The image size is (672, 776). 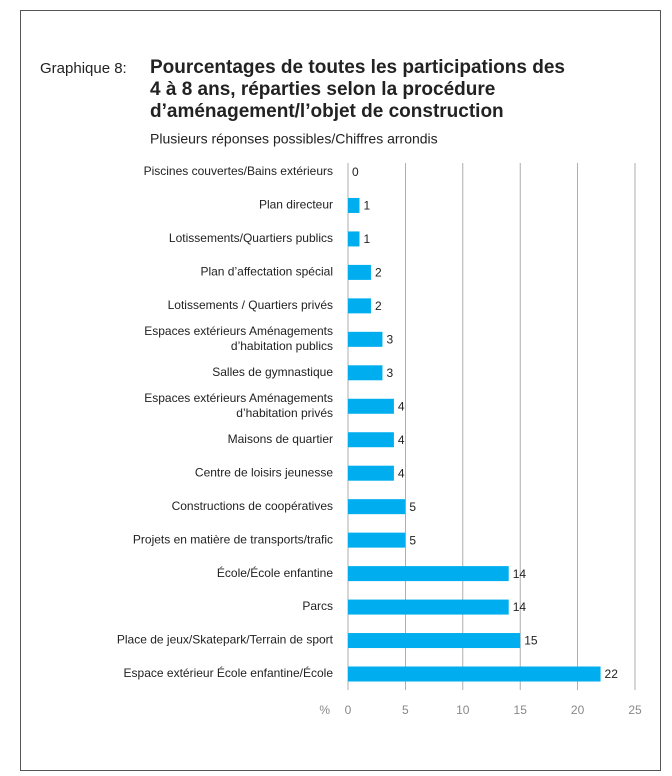 What do you see at coordinates (521, 710) in the screenshot?
I see `x-tick-label: 15` at bounding box center [521, 710].